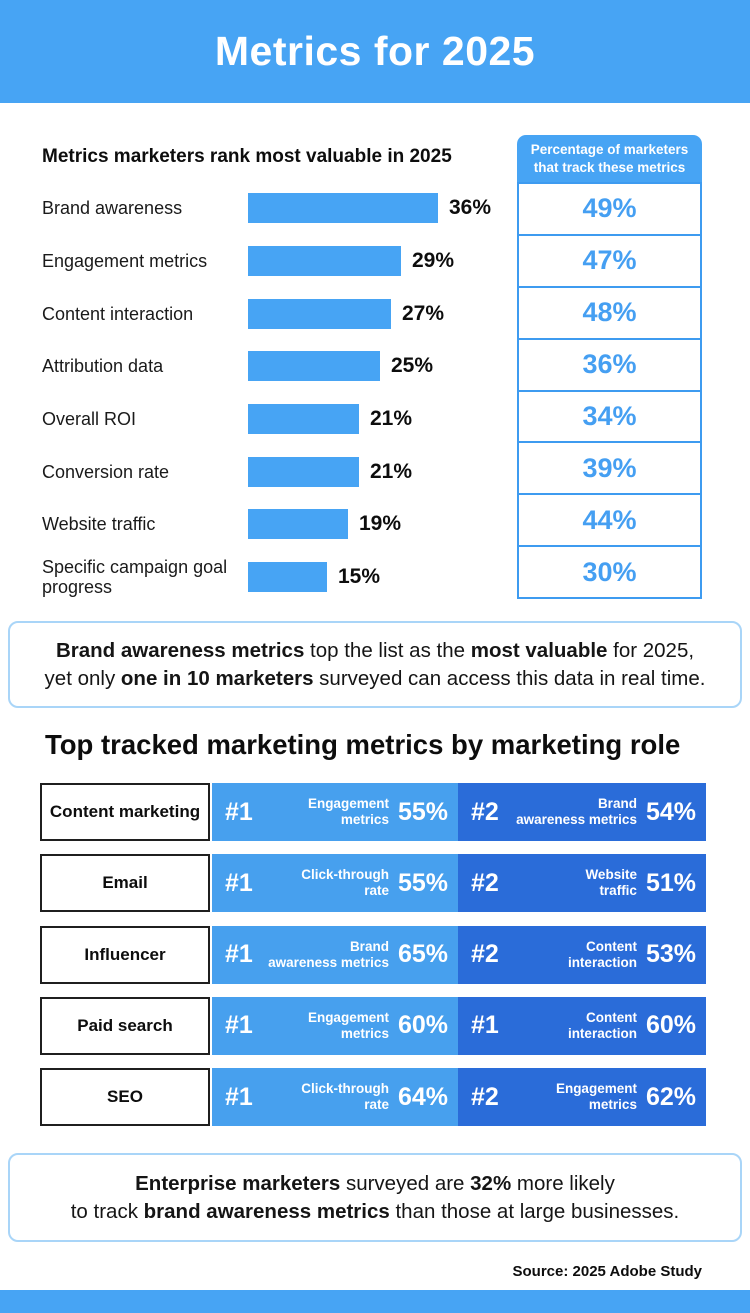  I want to click on metric-percentage: 53%, so click(670, 954).